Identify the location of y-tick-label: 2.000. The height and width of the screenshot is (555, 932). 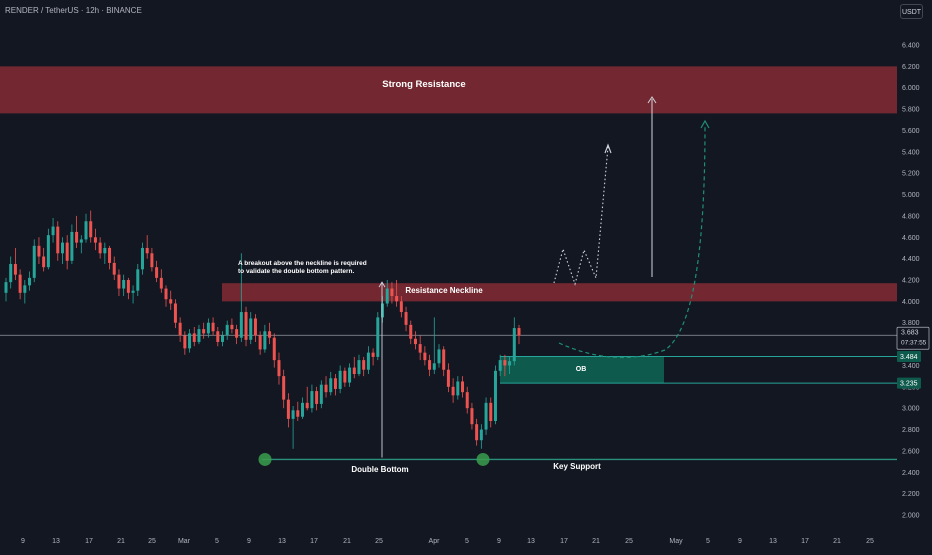
(911, 516).